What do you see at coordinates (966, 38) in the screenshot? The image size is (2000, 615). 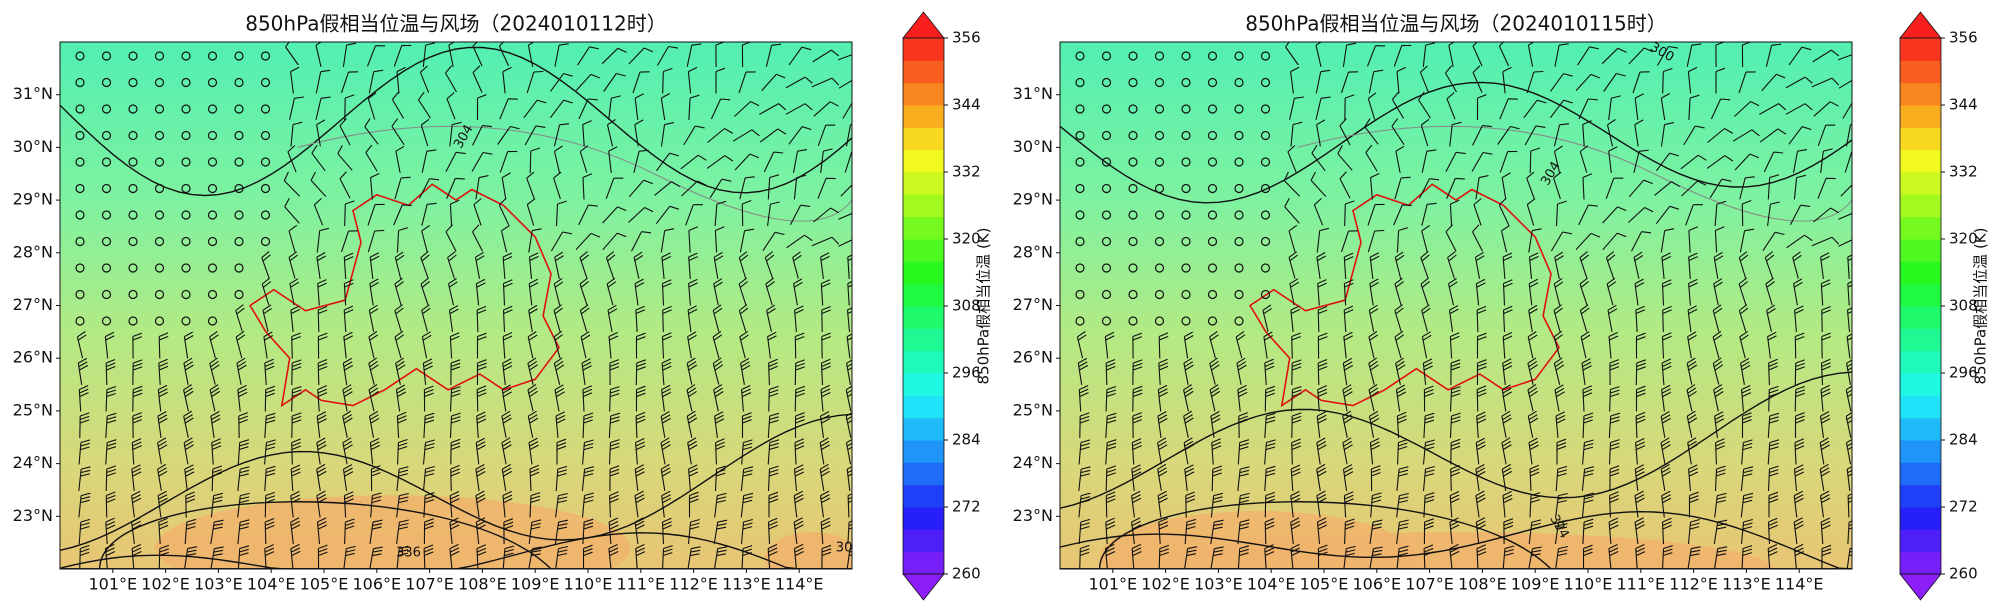 I see `colorbar-tick-label: 356` at bounding box center [966, 38].